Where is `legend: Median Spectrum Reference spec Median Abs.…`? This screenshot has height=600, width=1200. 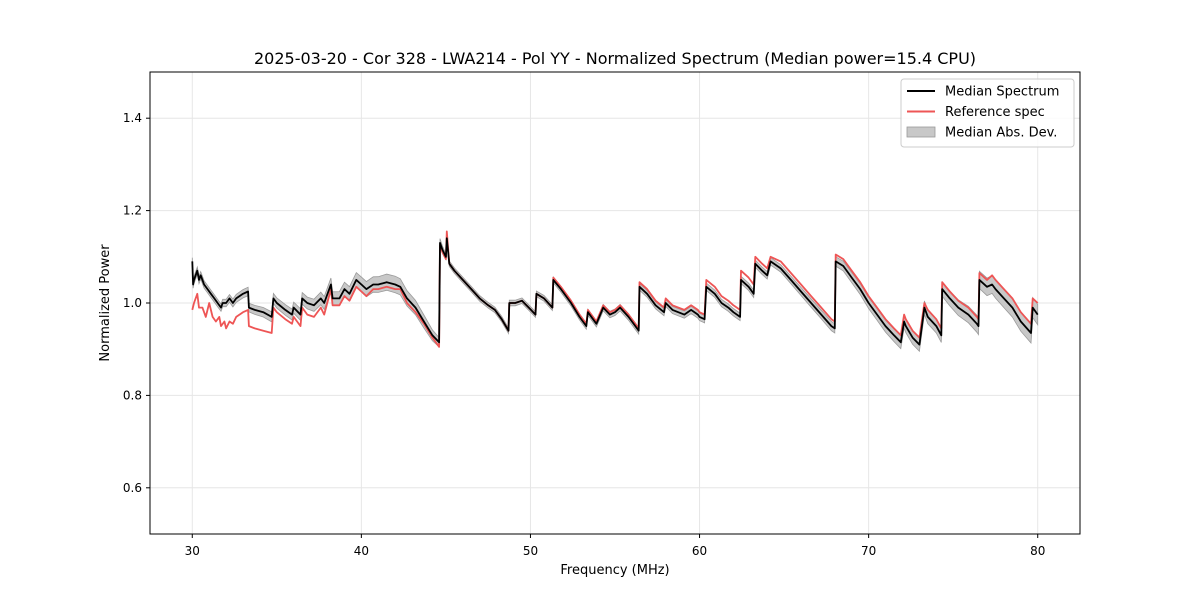
legend: Median Spectrum Reference spec Median Abs.… is located at coordinates (987, 113).